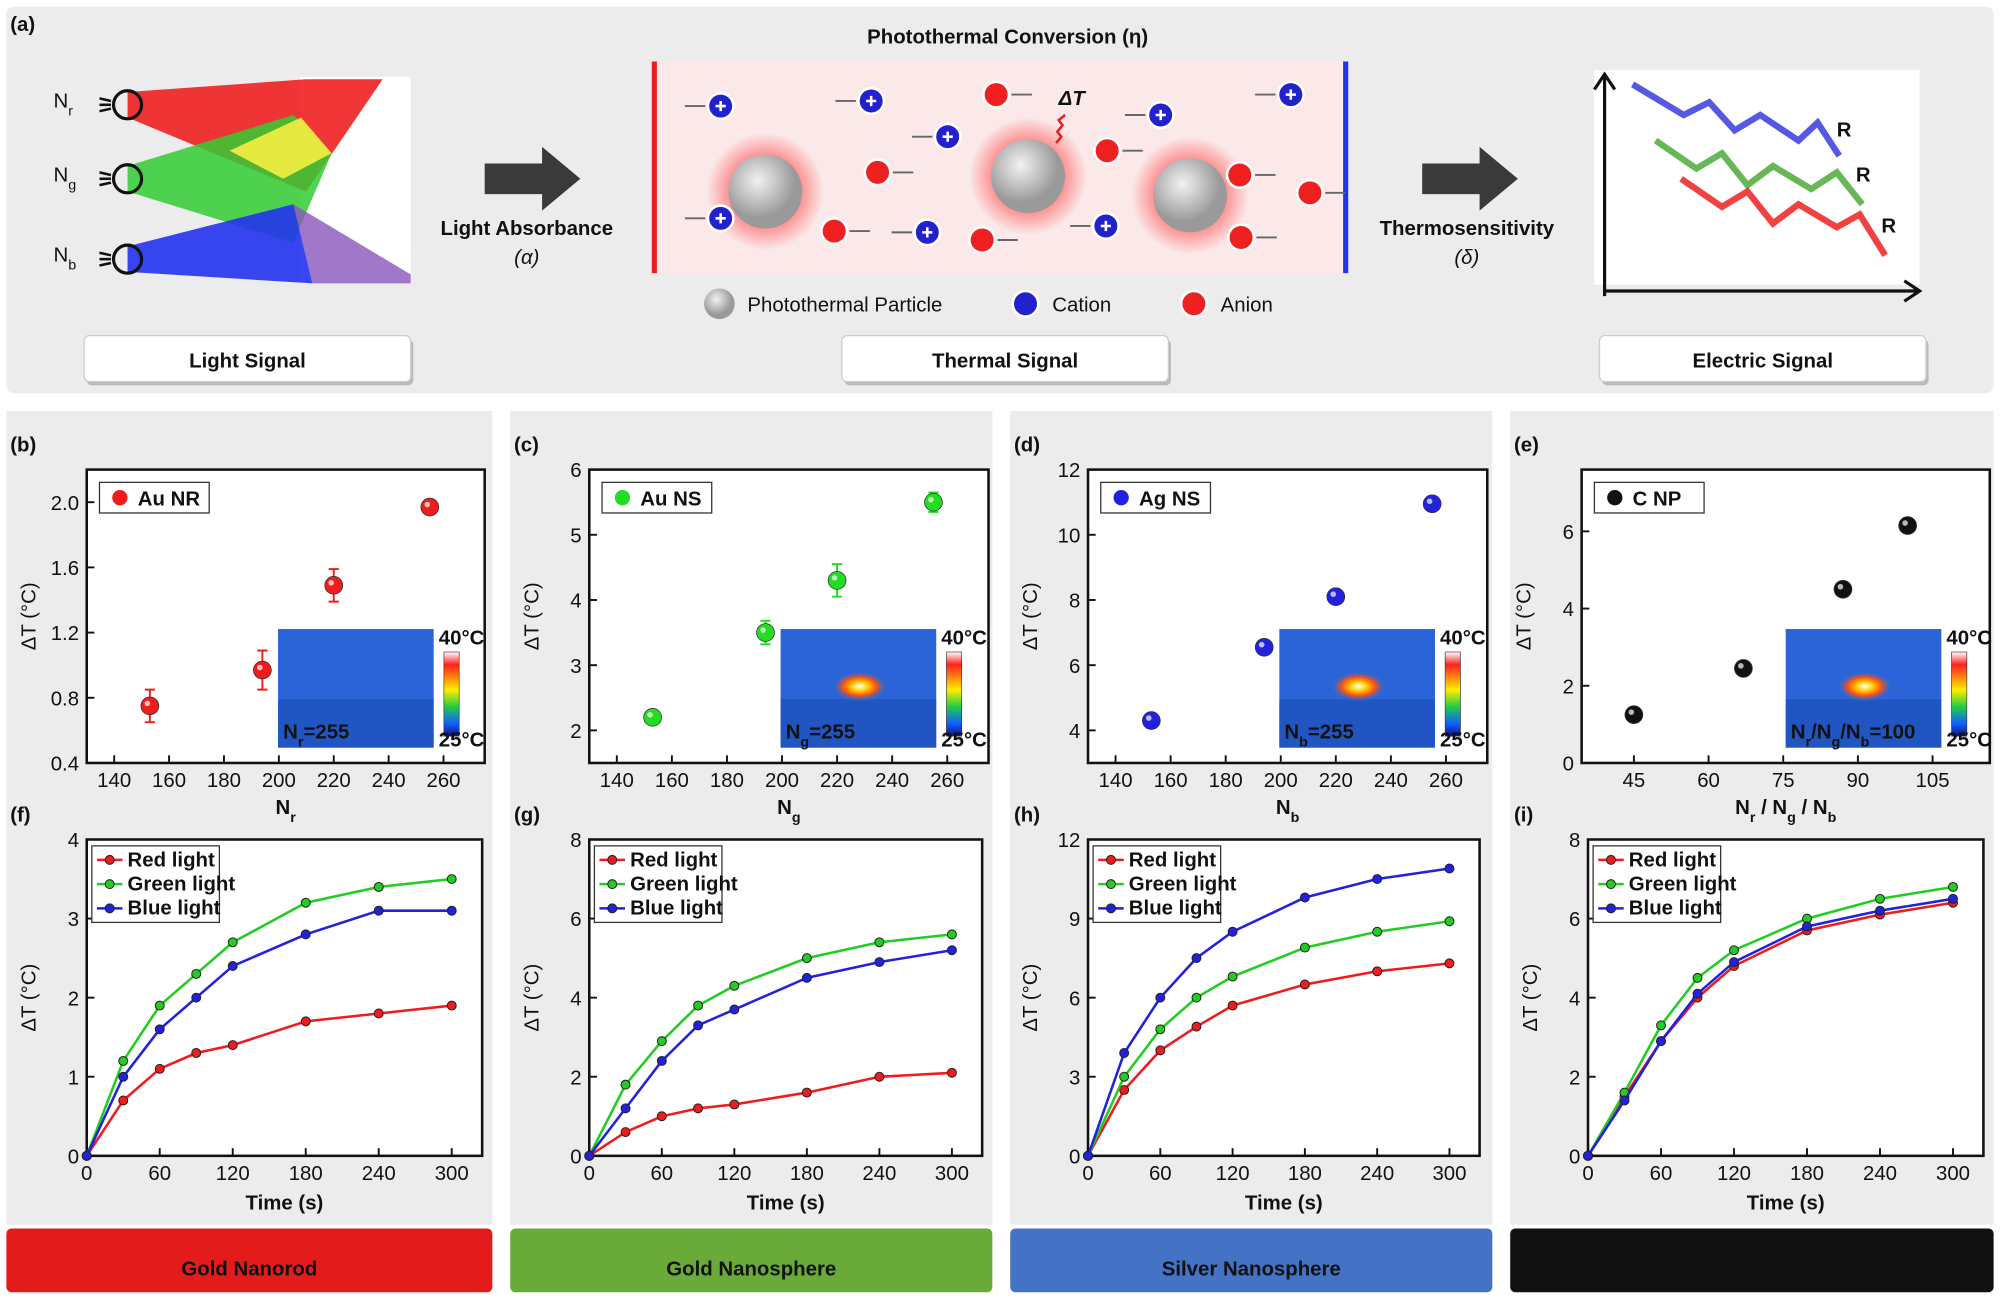 This screenshot has height=1304, width=2000. What do you see at coordinates (1683, 885) in the screenshot?
I see `legend-label: Green light` at bounding box center [1683, 885].